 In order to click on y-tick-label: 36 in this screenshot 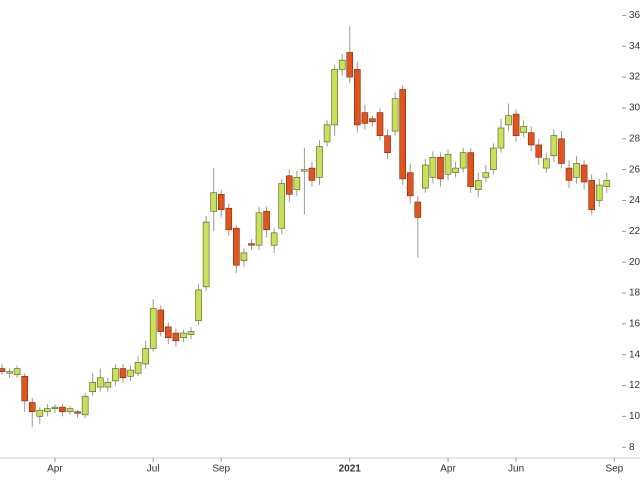, I will do `click(634, 15)`.